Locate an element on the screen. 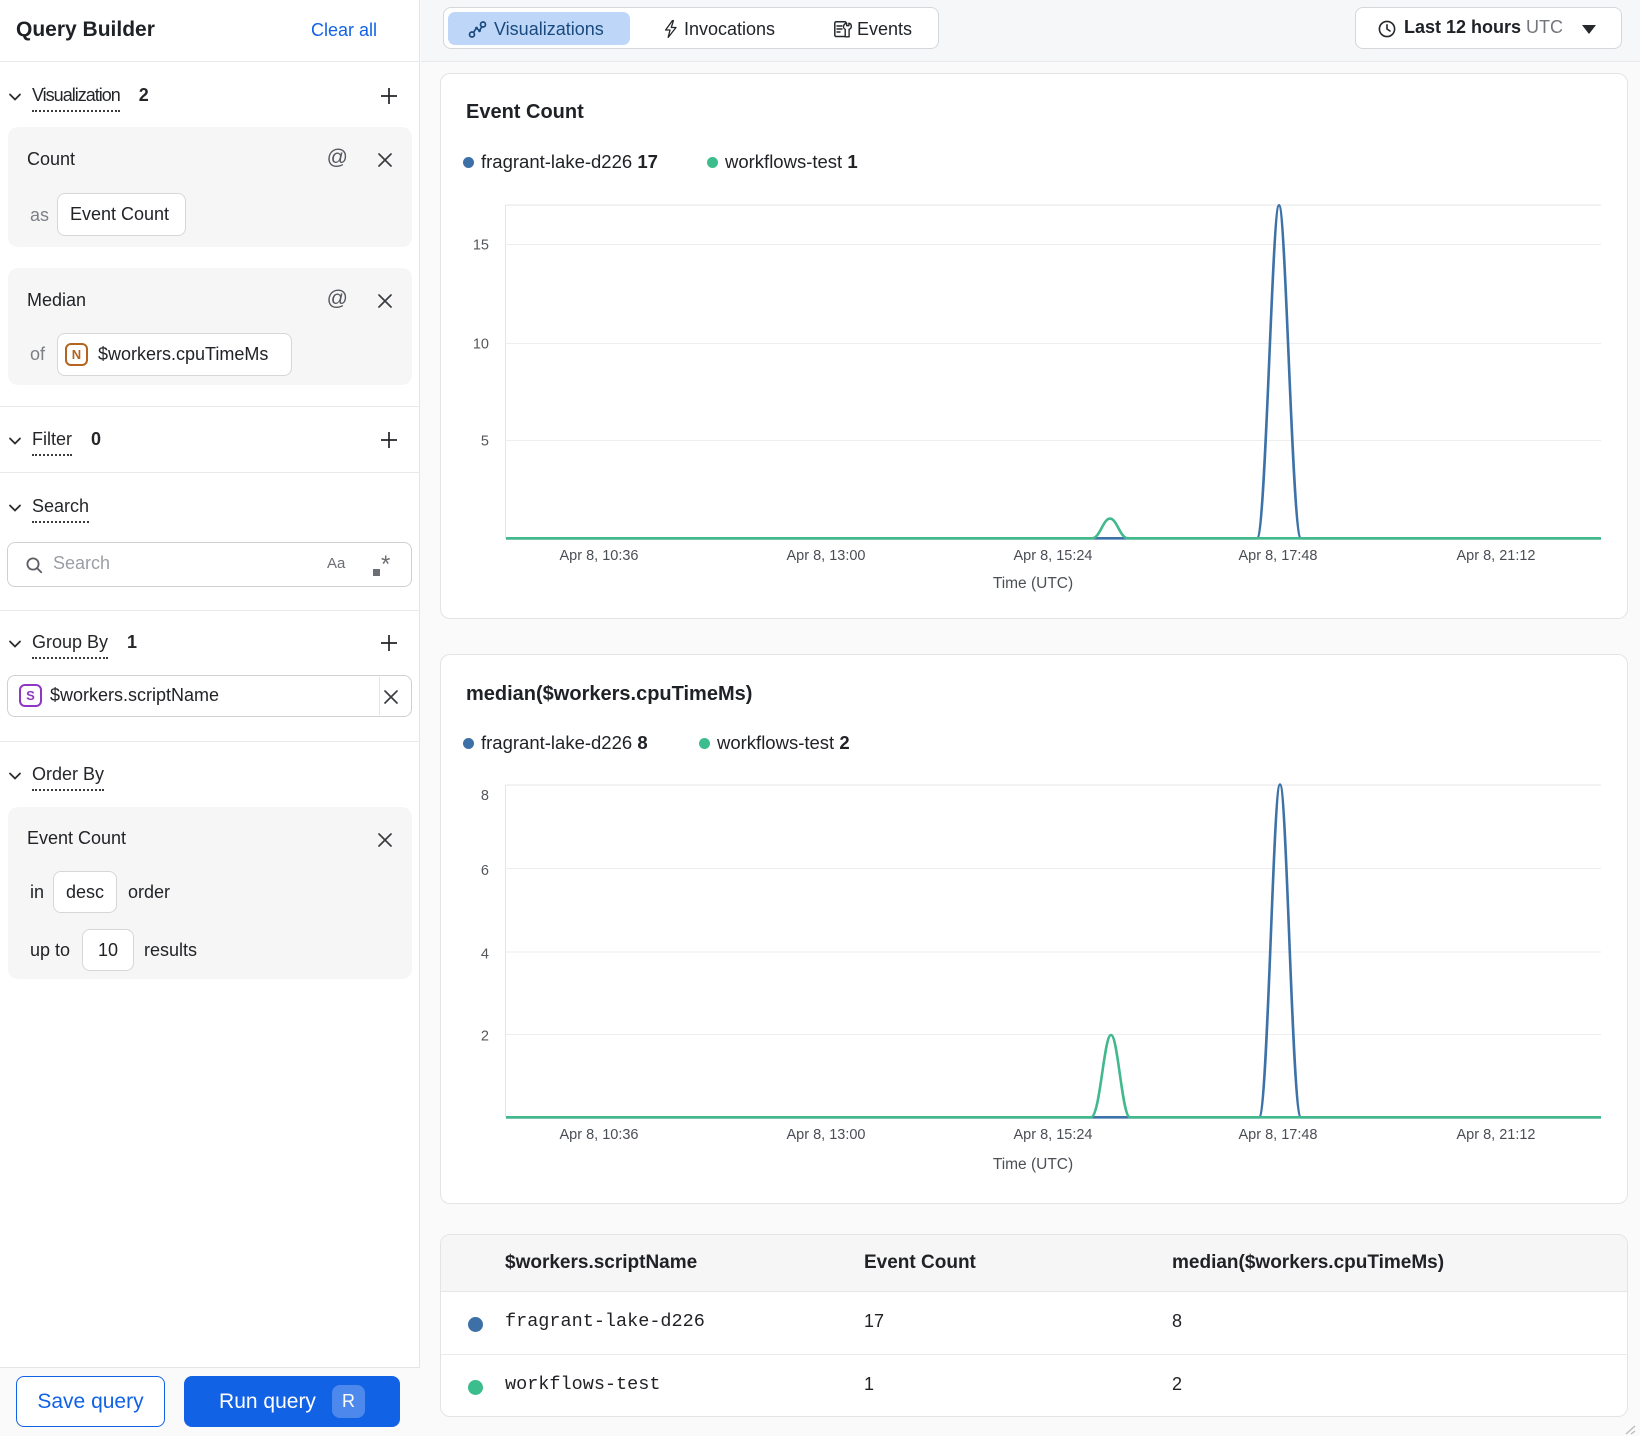  svg-text: 8 is located at coordinates (485, 796).